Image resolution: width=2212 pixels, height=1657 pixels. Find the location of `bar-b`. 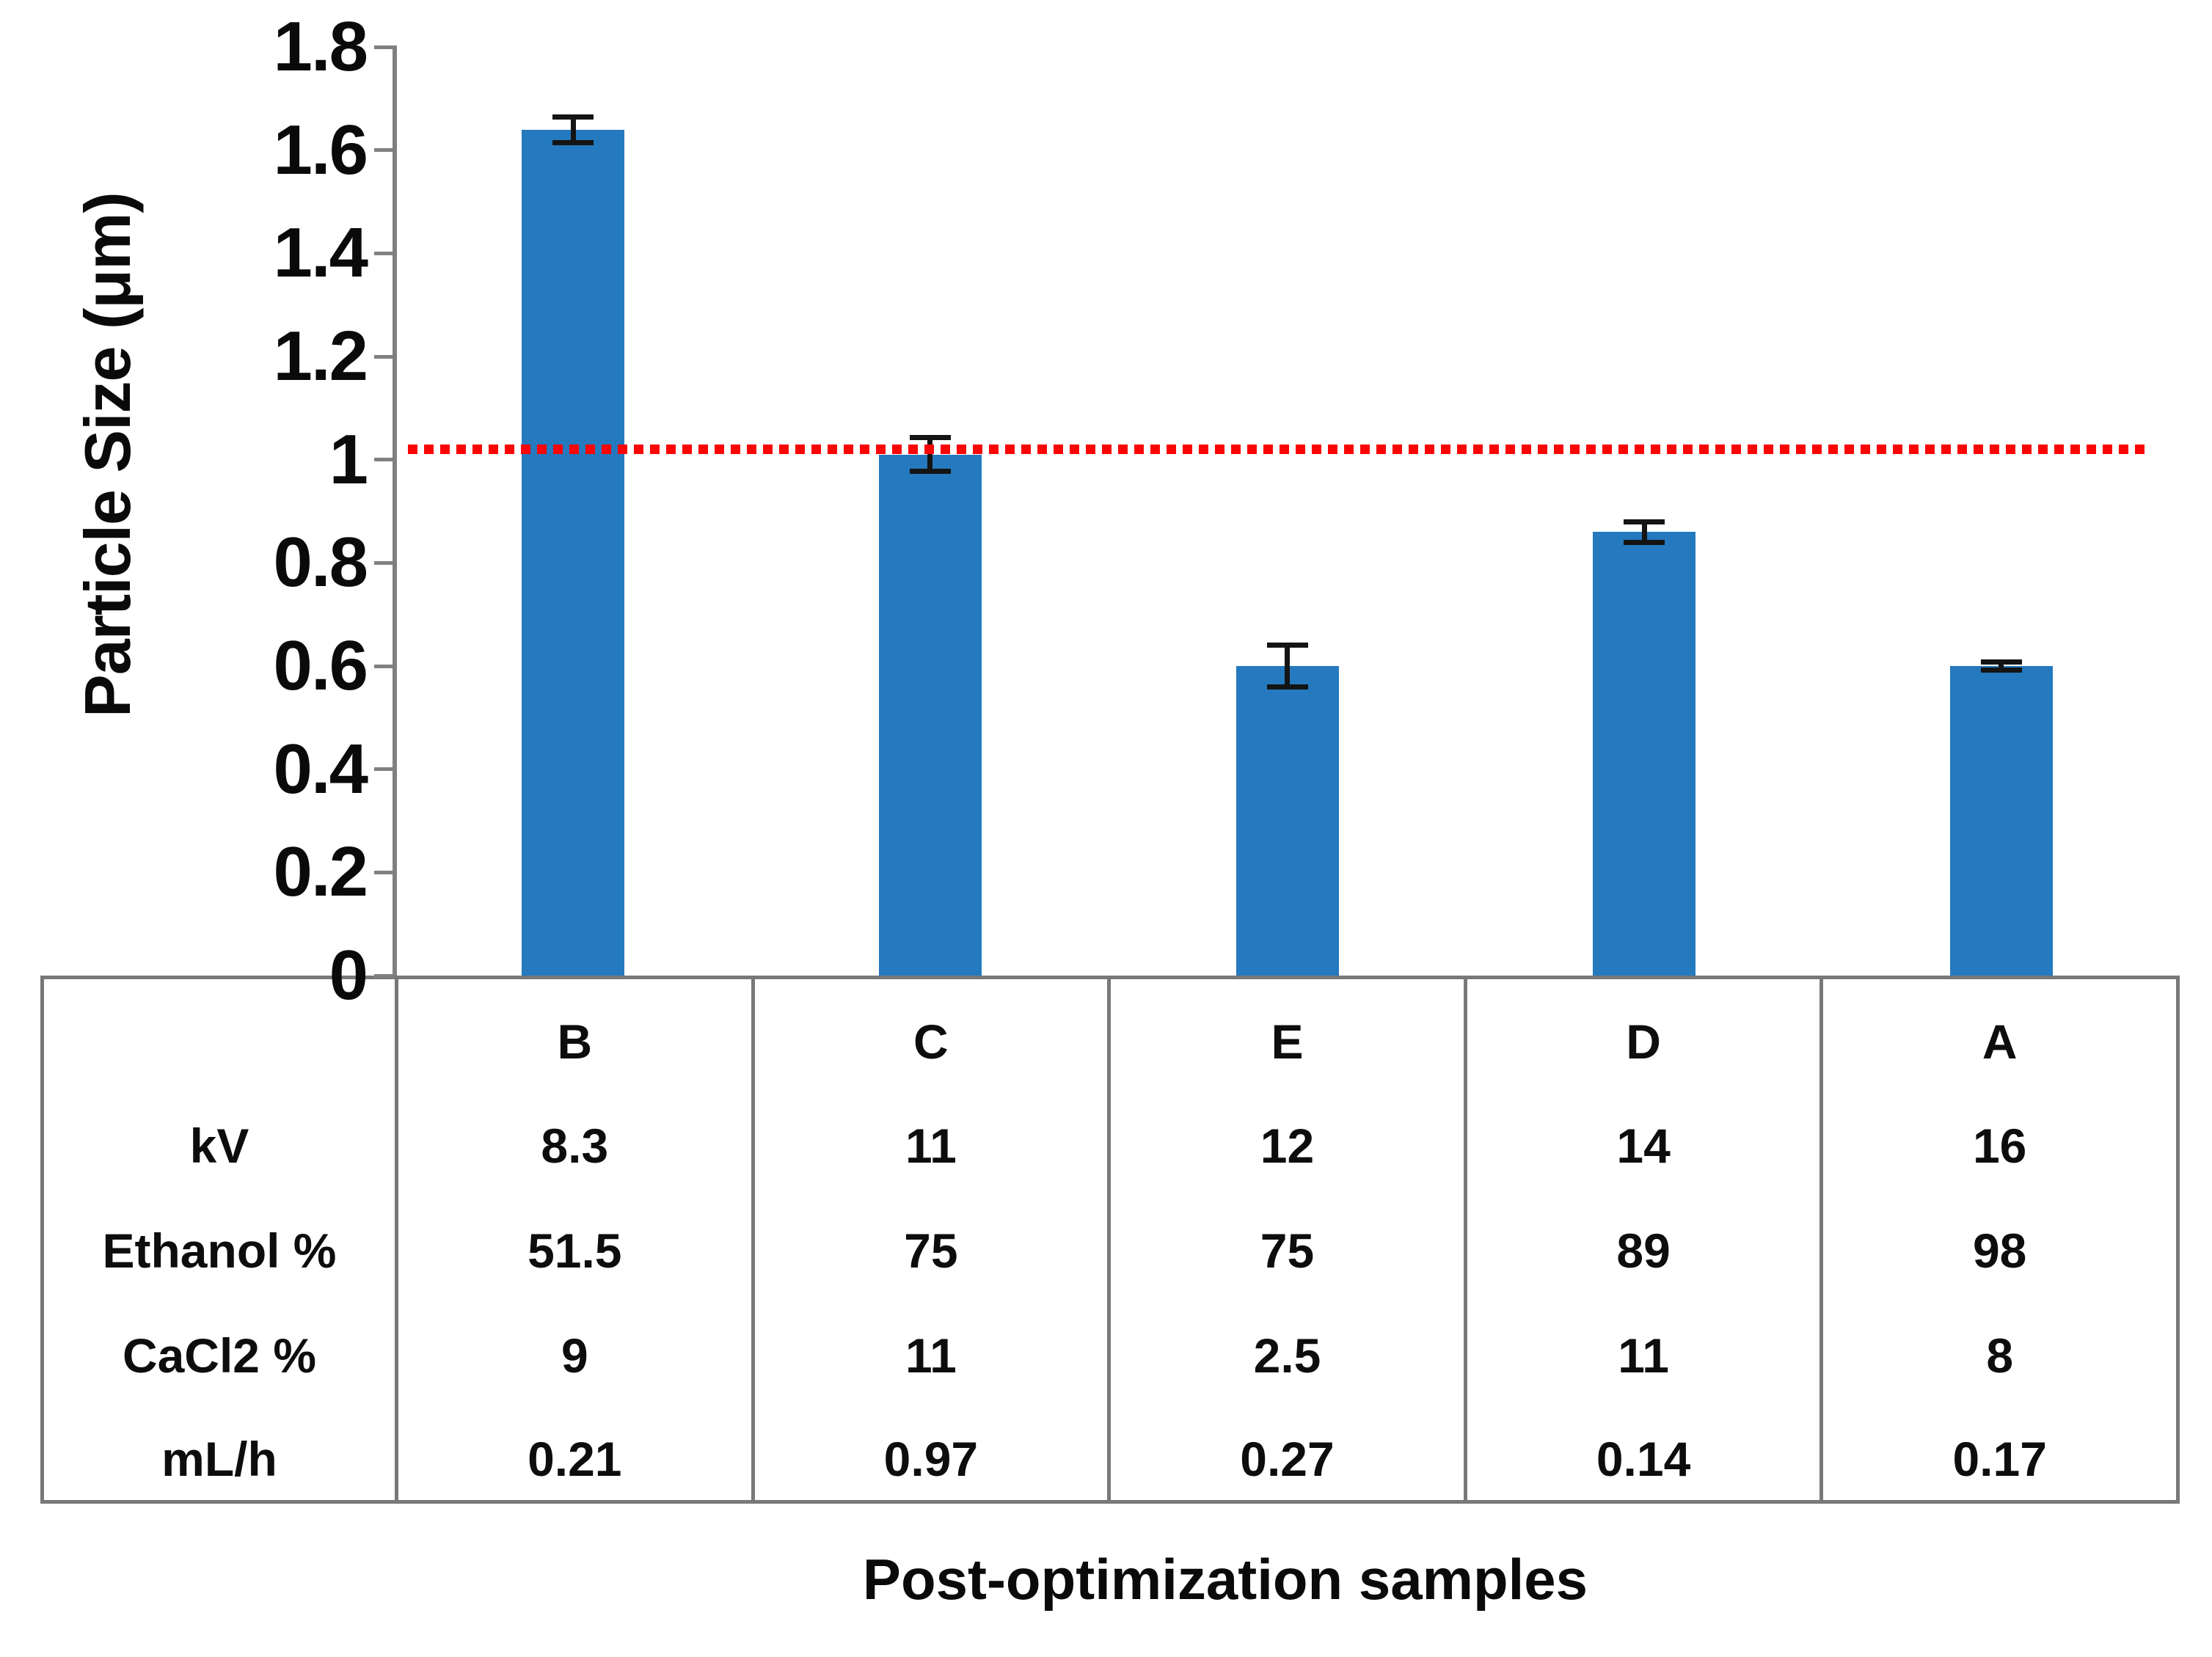

bar-b is located at coordinates (573, 552).